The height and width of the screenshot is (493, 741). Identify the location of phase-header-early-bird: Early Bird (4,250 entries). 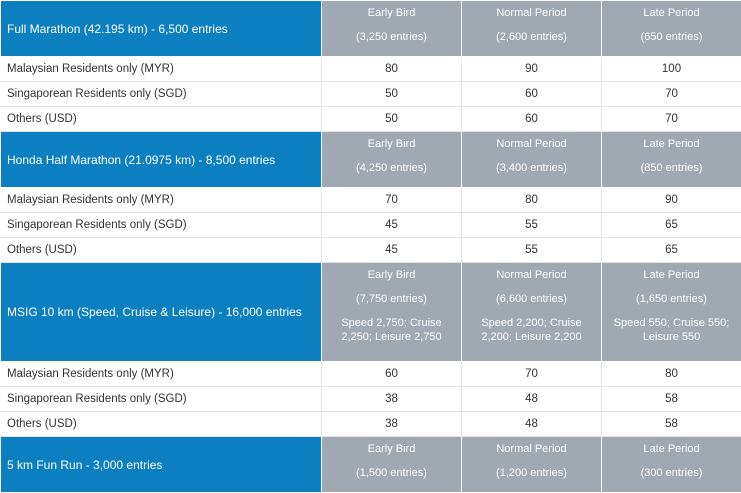
(392, 160).